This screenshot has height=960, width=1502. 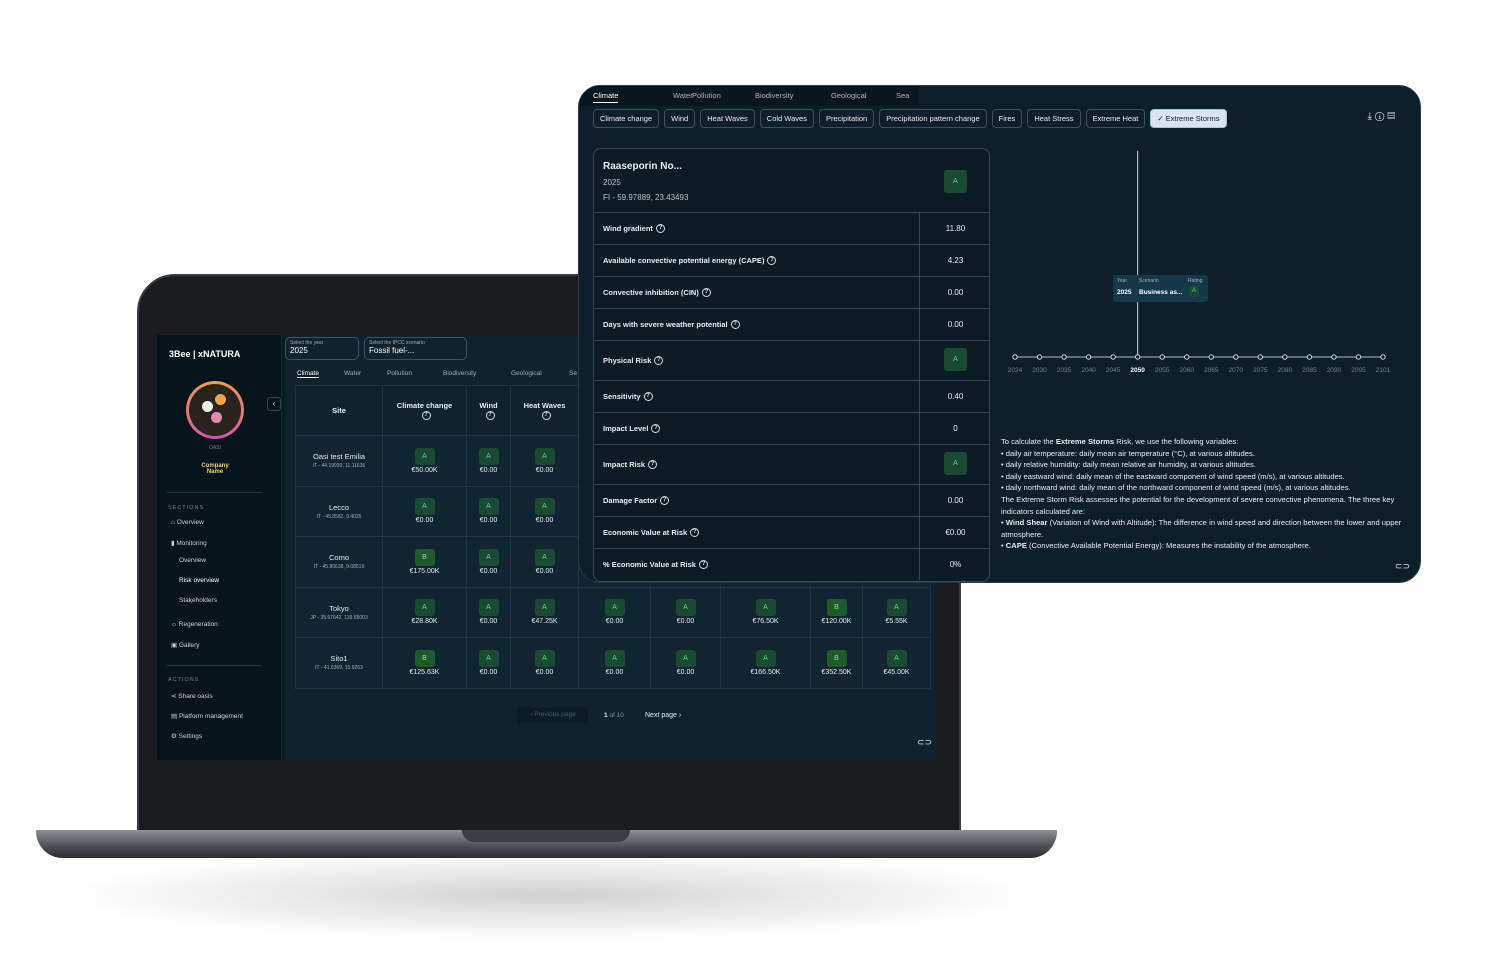 What do you see at coordinates (1137, 370) in the screenshot?
I see `timeline-year-label: 2050` at bounding box center [1137, 370].